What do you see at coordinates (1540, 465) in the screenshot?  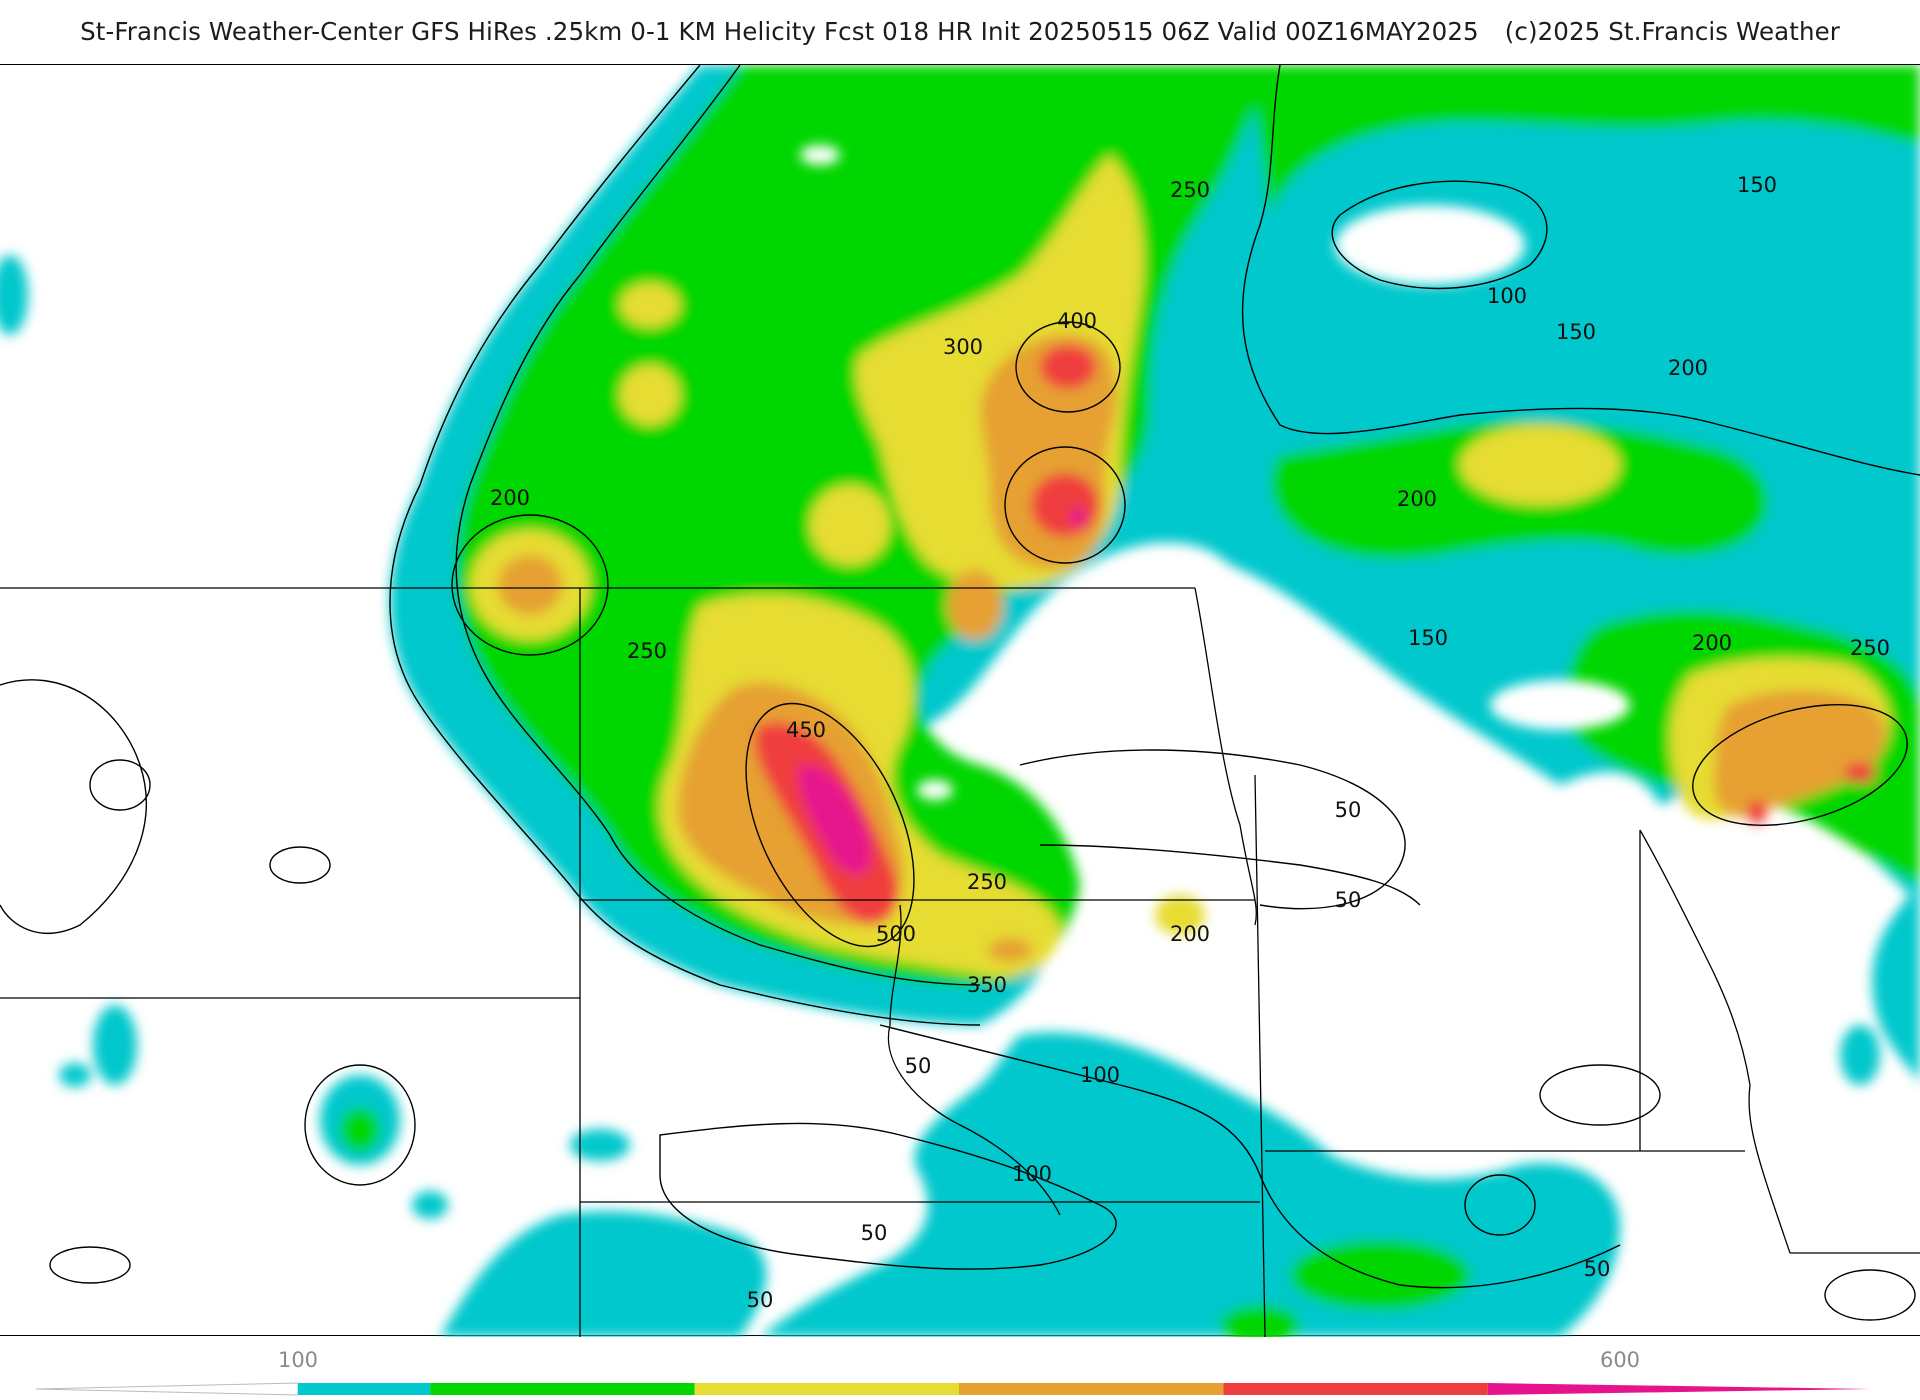 I see `yellow-blob-east` at bounding box center [1540, 465].